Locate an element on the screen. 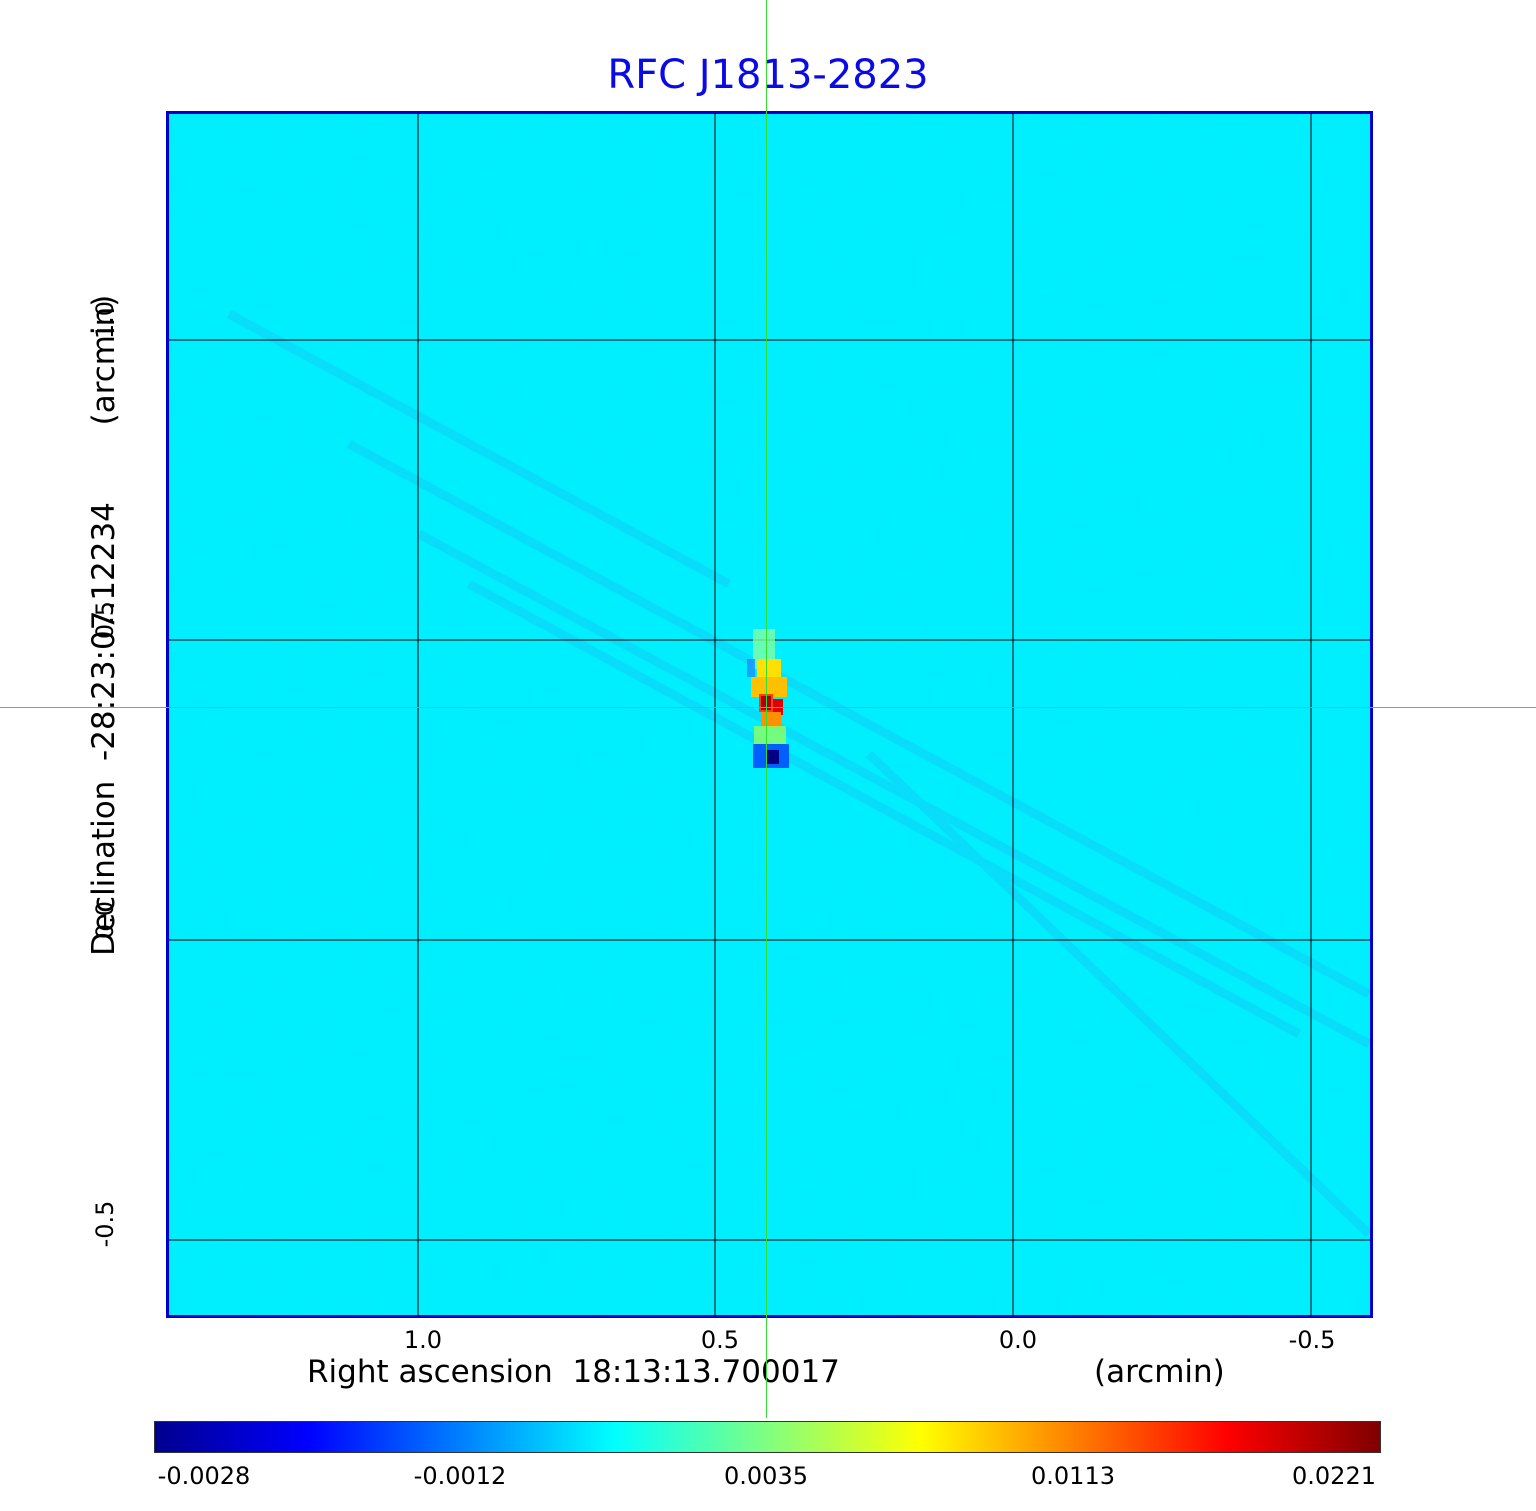  x-tick-label: 1.0 is located at coordinates (423, 1340).